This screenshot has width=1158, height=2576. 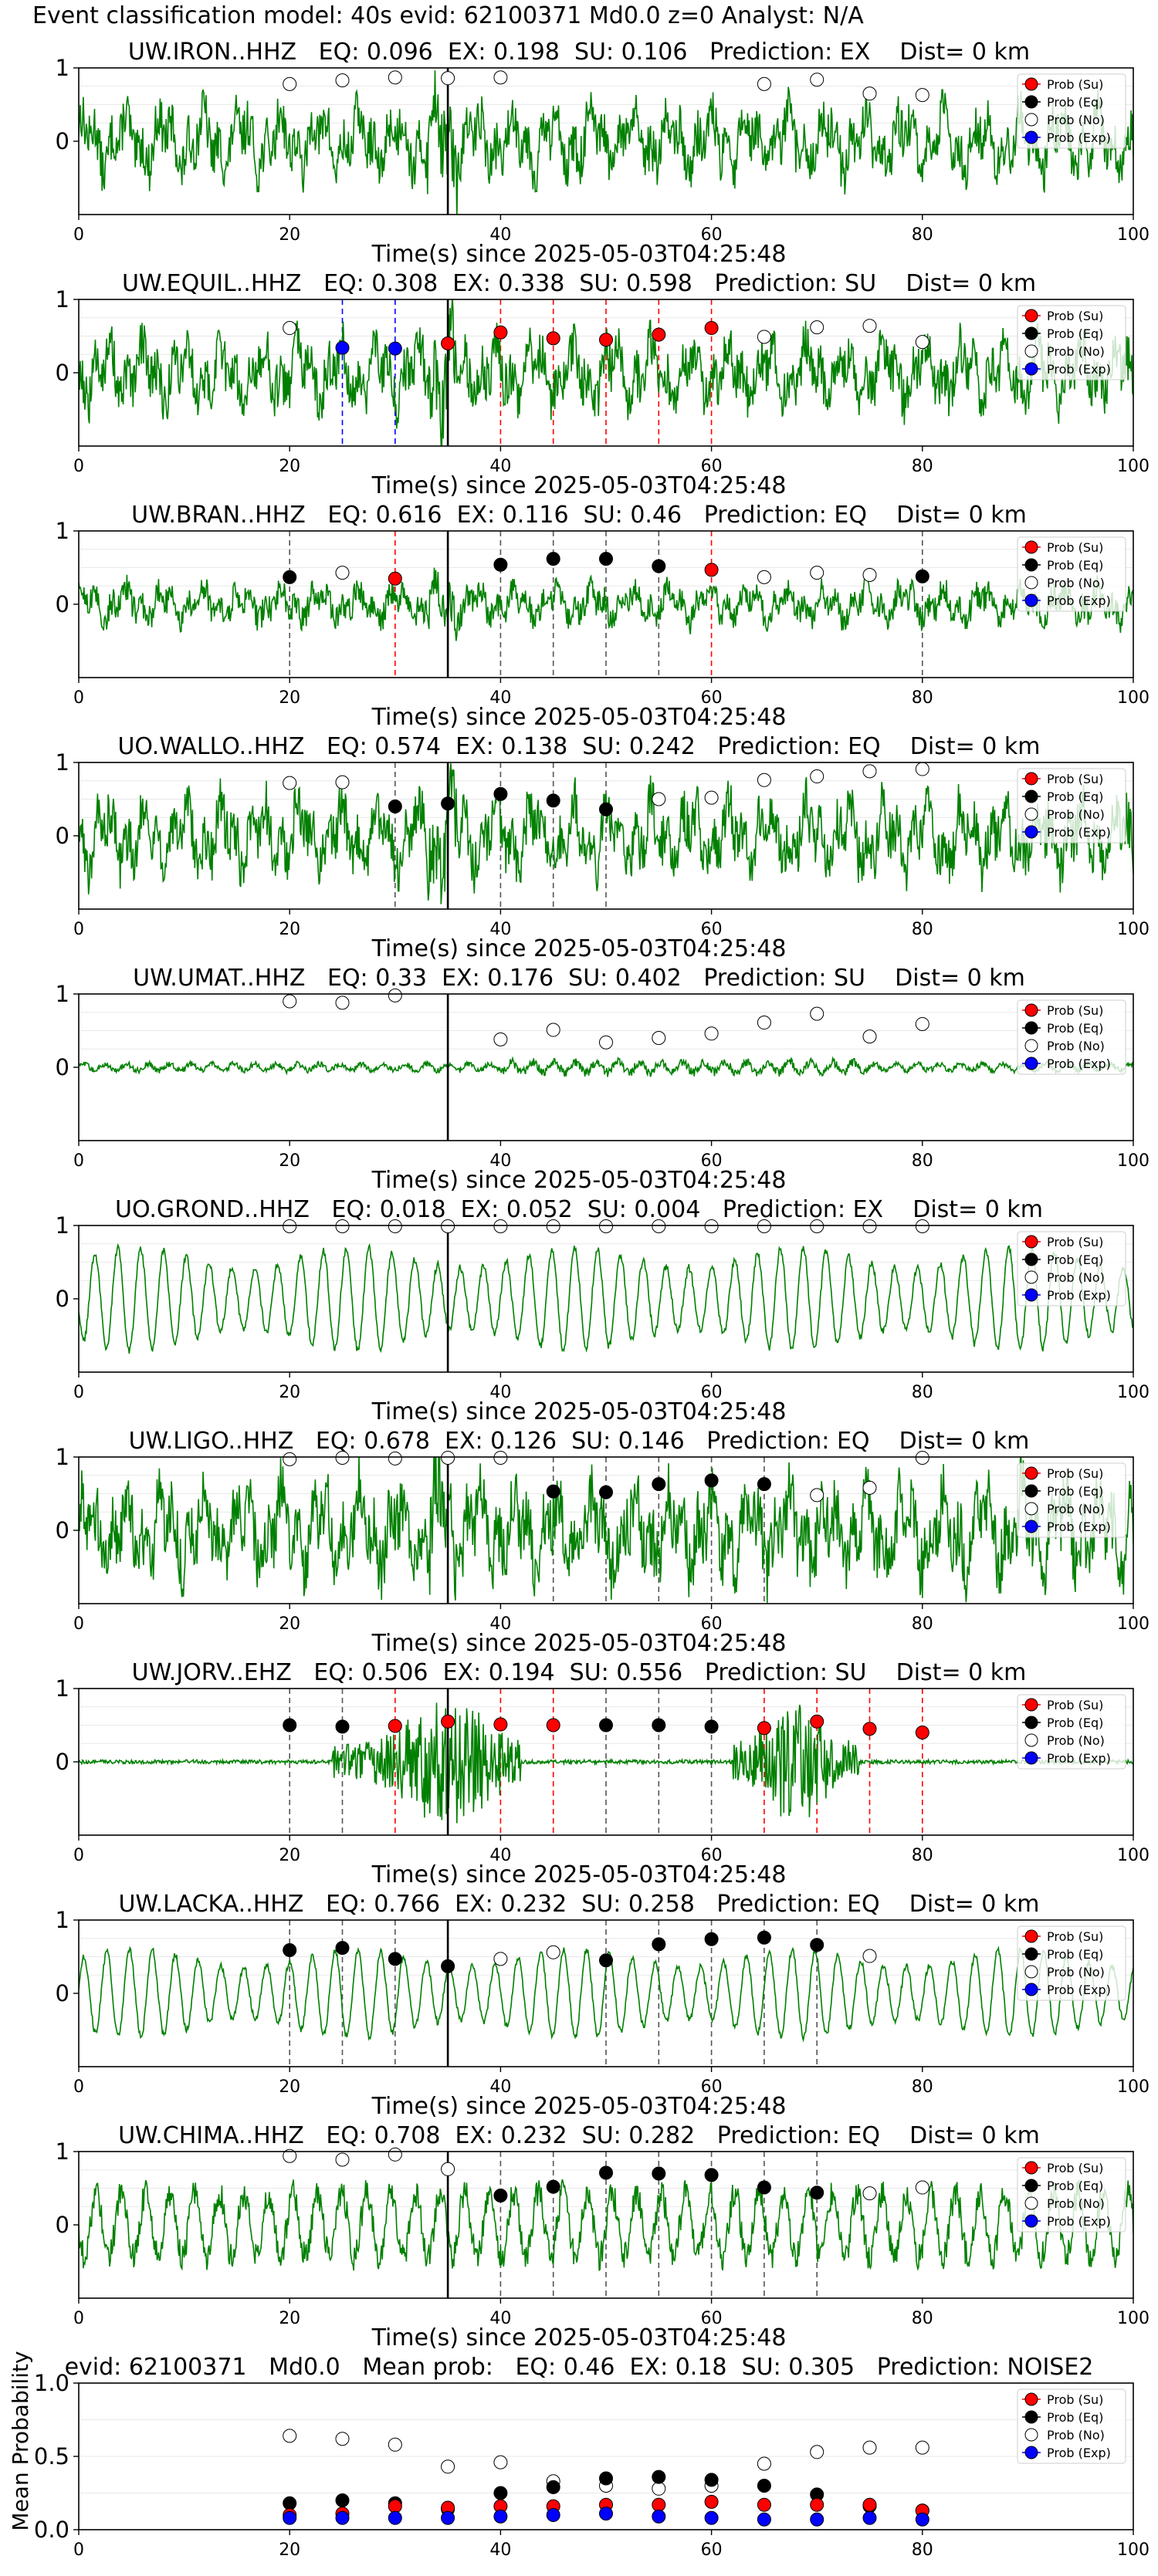 I want to click on axes-frame, so click(x=606, y=1067).